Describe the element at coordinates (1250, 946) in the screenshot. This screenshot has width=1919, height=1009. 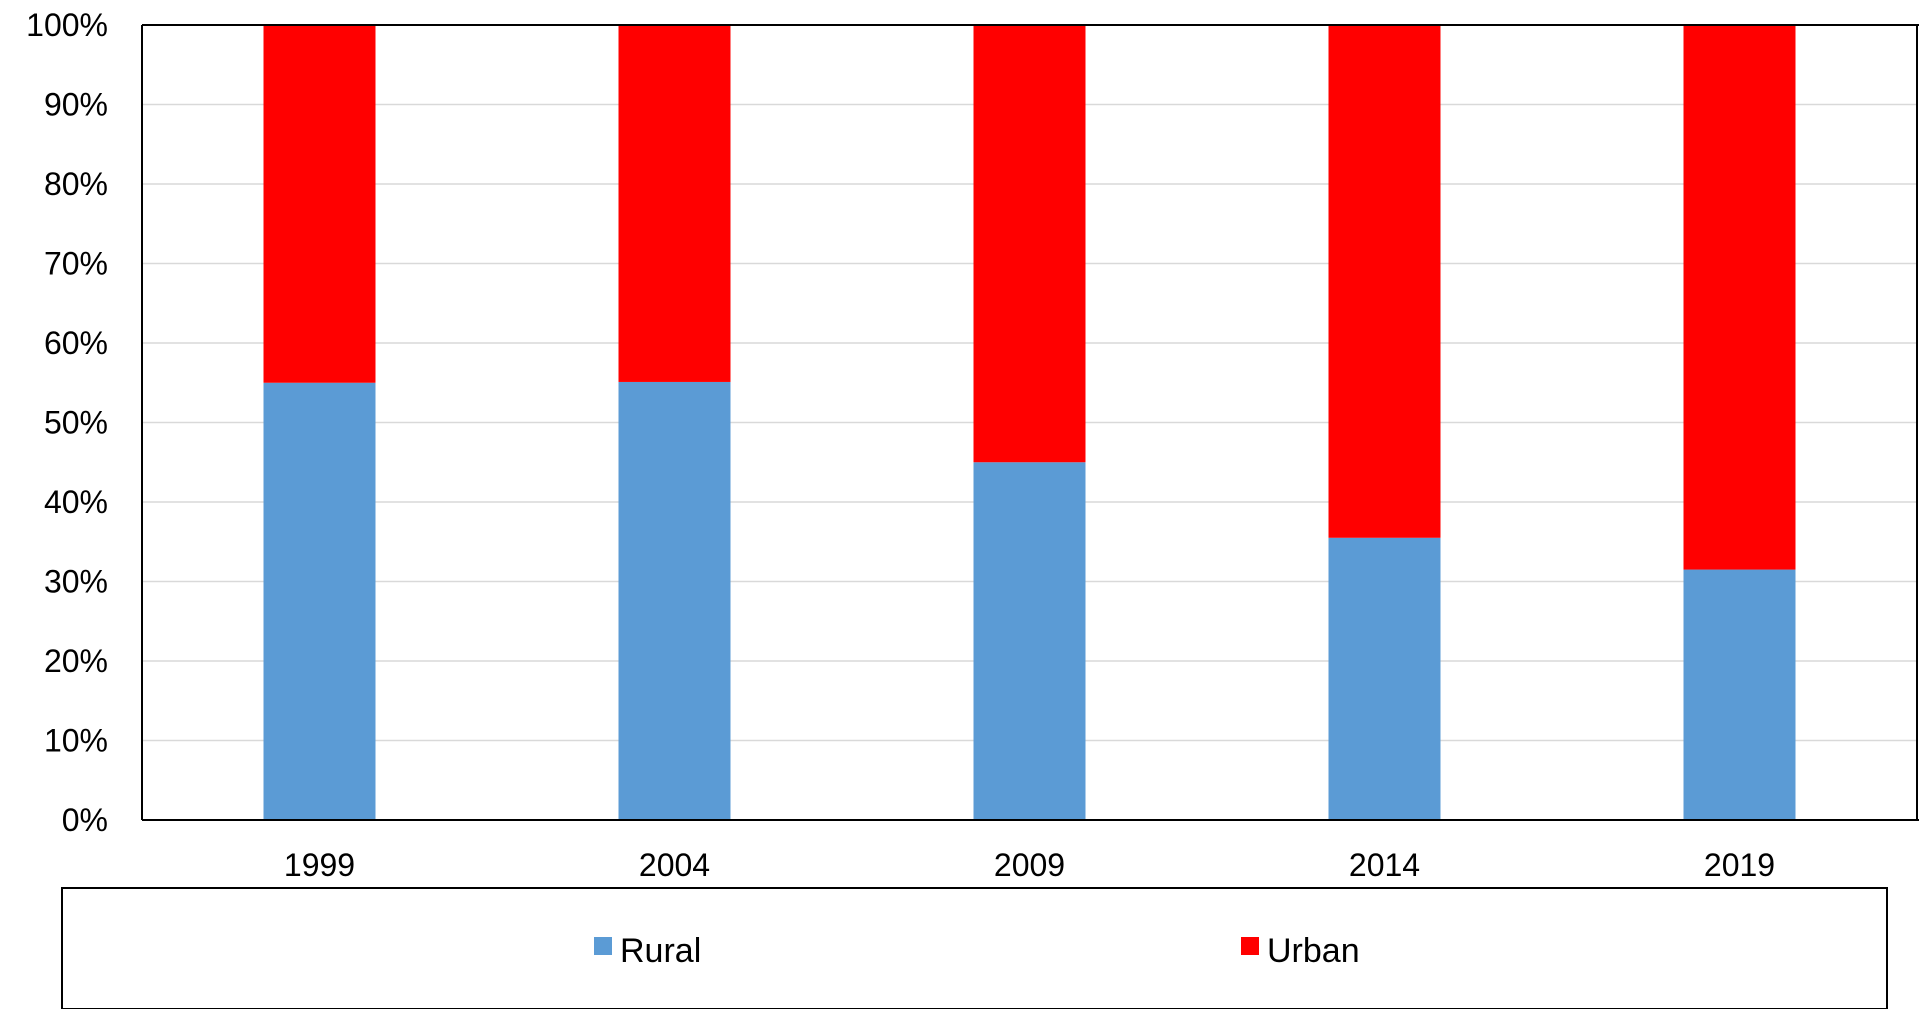
I see `legend-swatch-urban` at that location.